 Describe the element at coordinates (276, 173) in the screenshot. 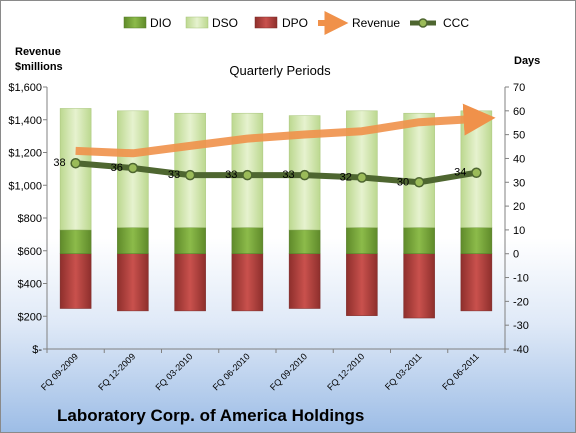

I see `ccc-line` at that location.